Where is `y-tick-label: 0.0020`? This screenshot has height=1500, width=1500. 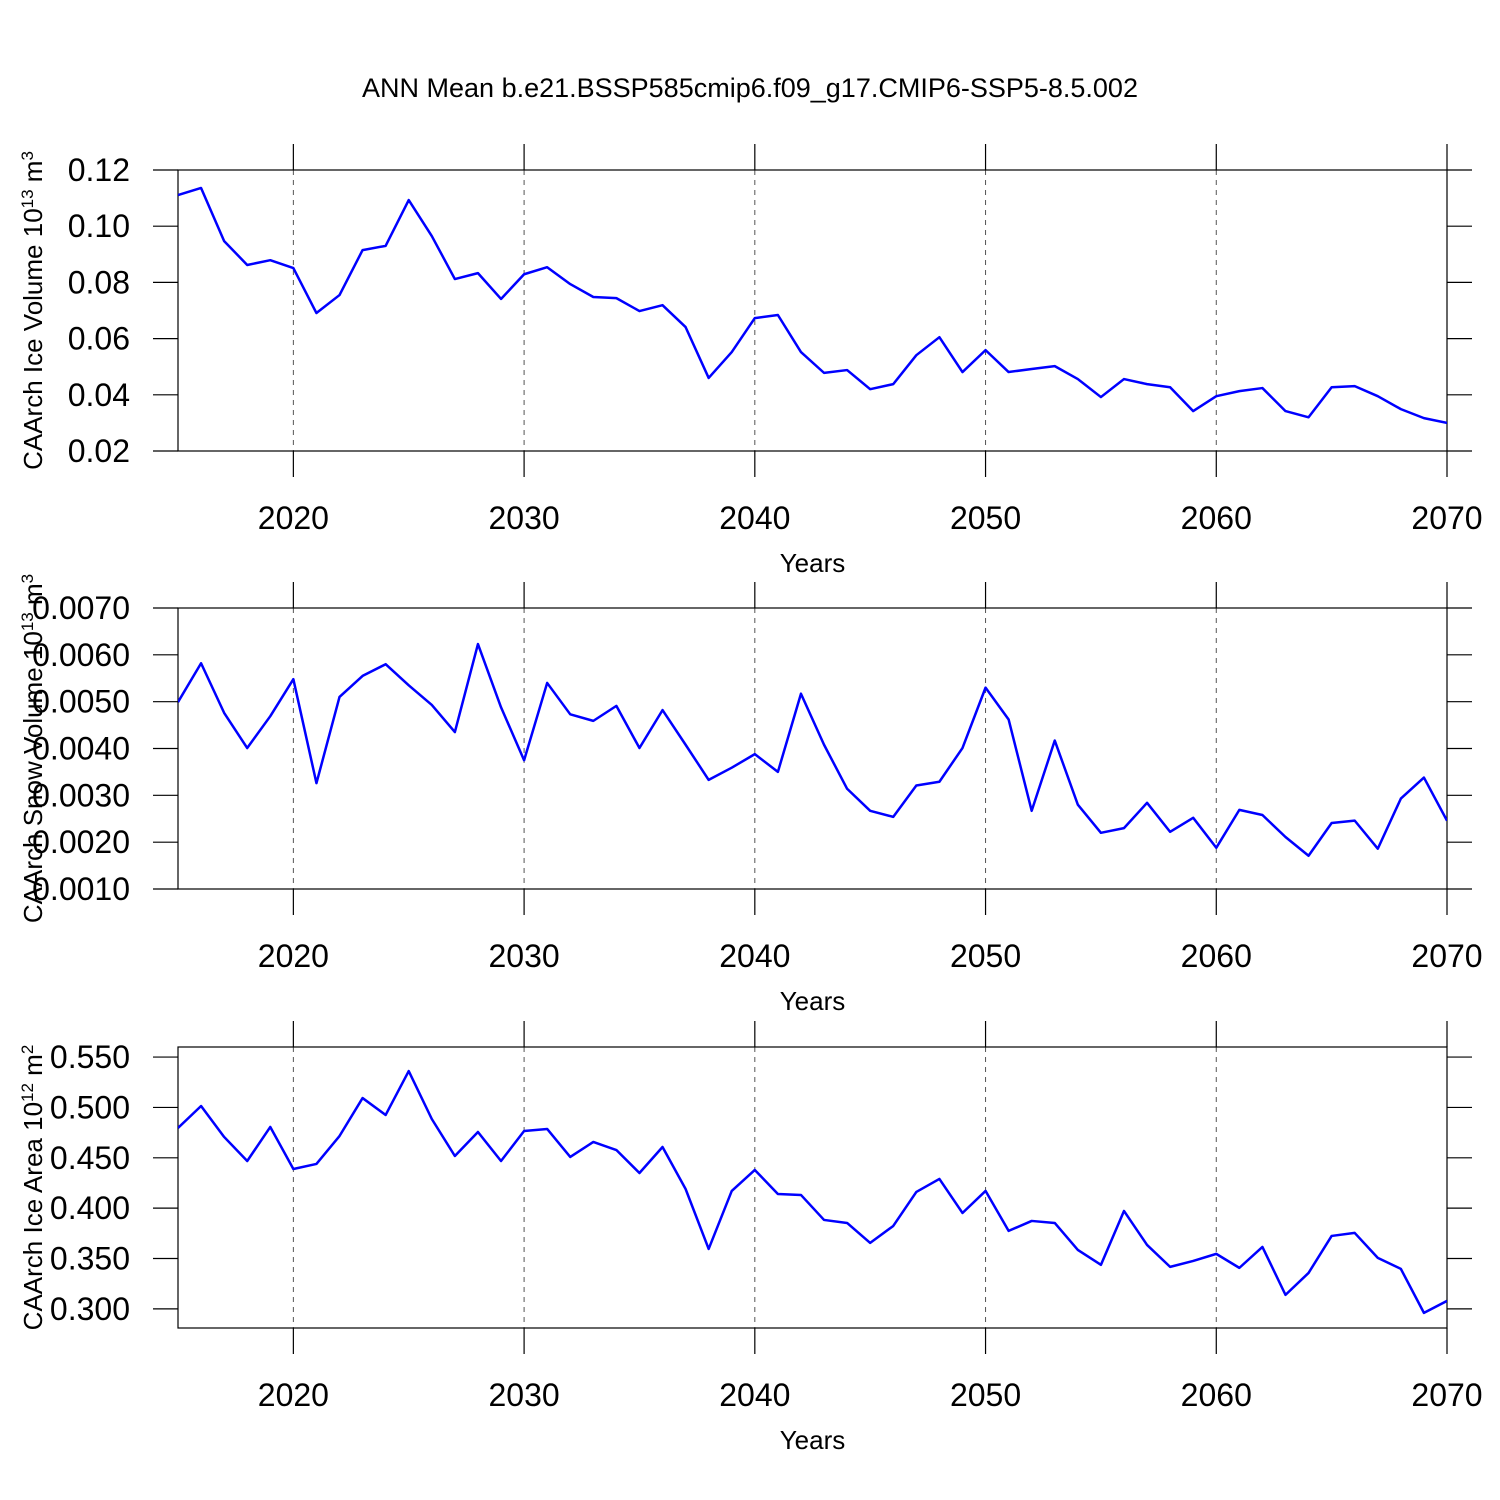
y-tick-label: 0.0020 is located at coordinates (81, 842).